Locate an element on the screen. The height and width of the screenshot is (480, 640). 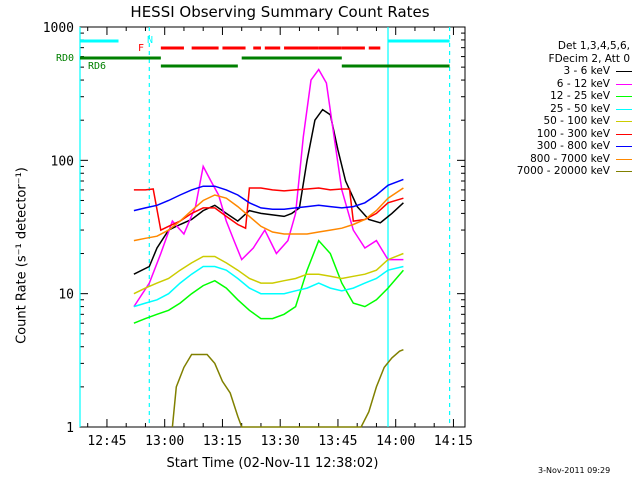
series-line-12-25-kev is located at coordinates (268, 281).